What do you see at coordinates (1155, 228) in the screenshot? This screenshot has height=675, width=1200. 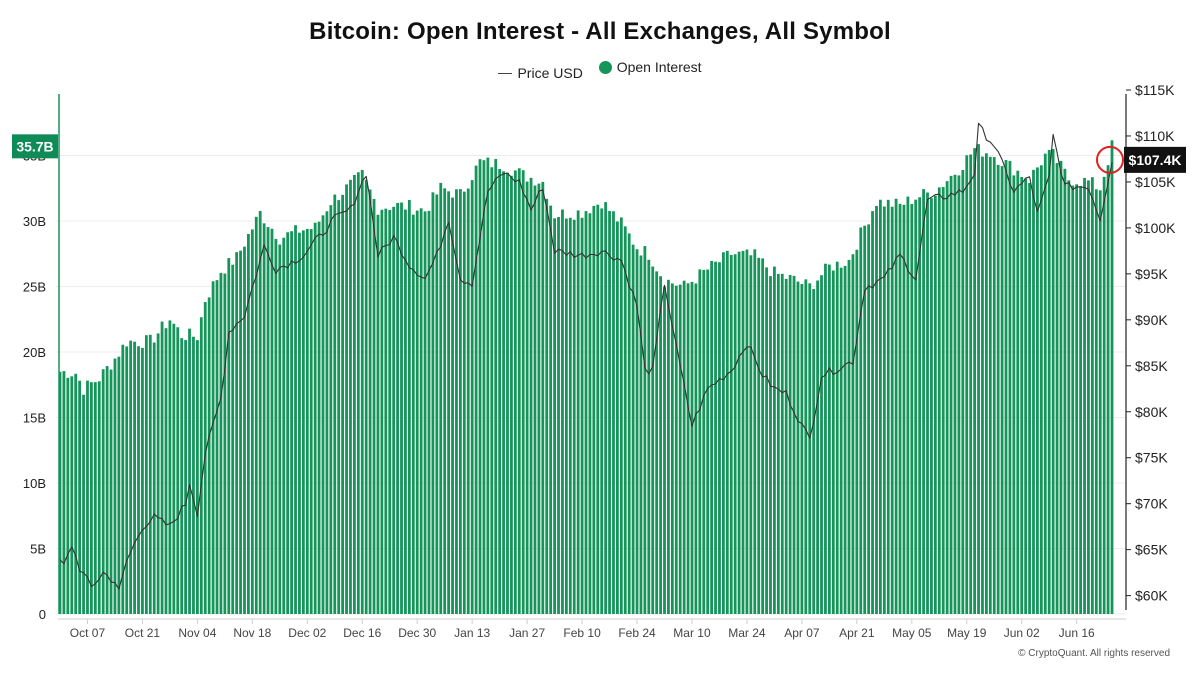 I see `y-right-tick-label: $100K` at bounding box center [1155, 228].